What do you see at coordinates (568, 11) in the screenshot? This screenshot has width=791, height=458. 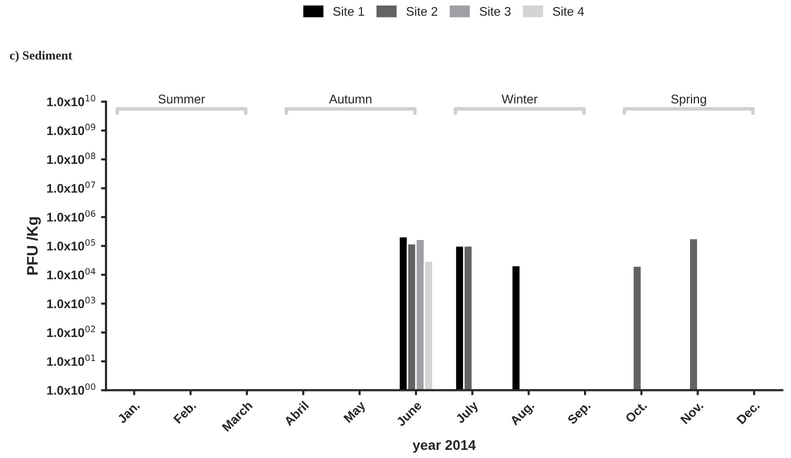 I see `legend-label: Site 4` at bounding box center [568, 11].